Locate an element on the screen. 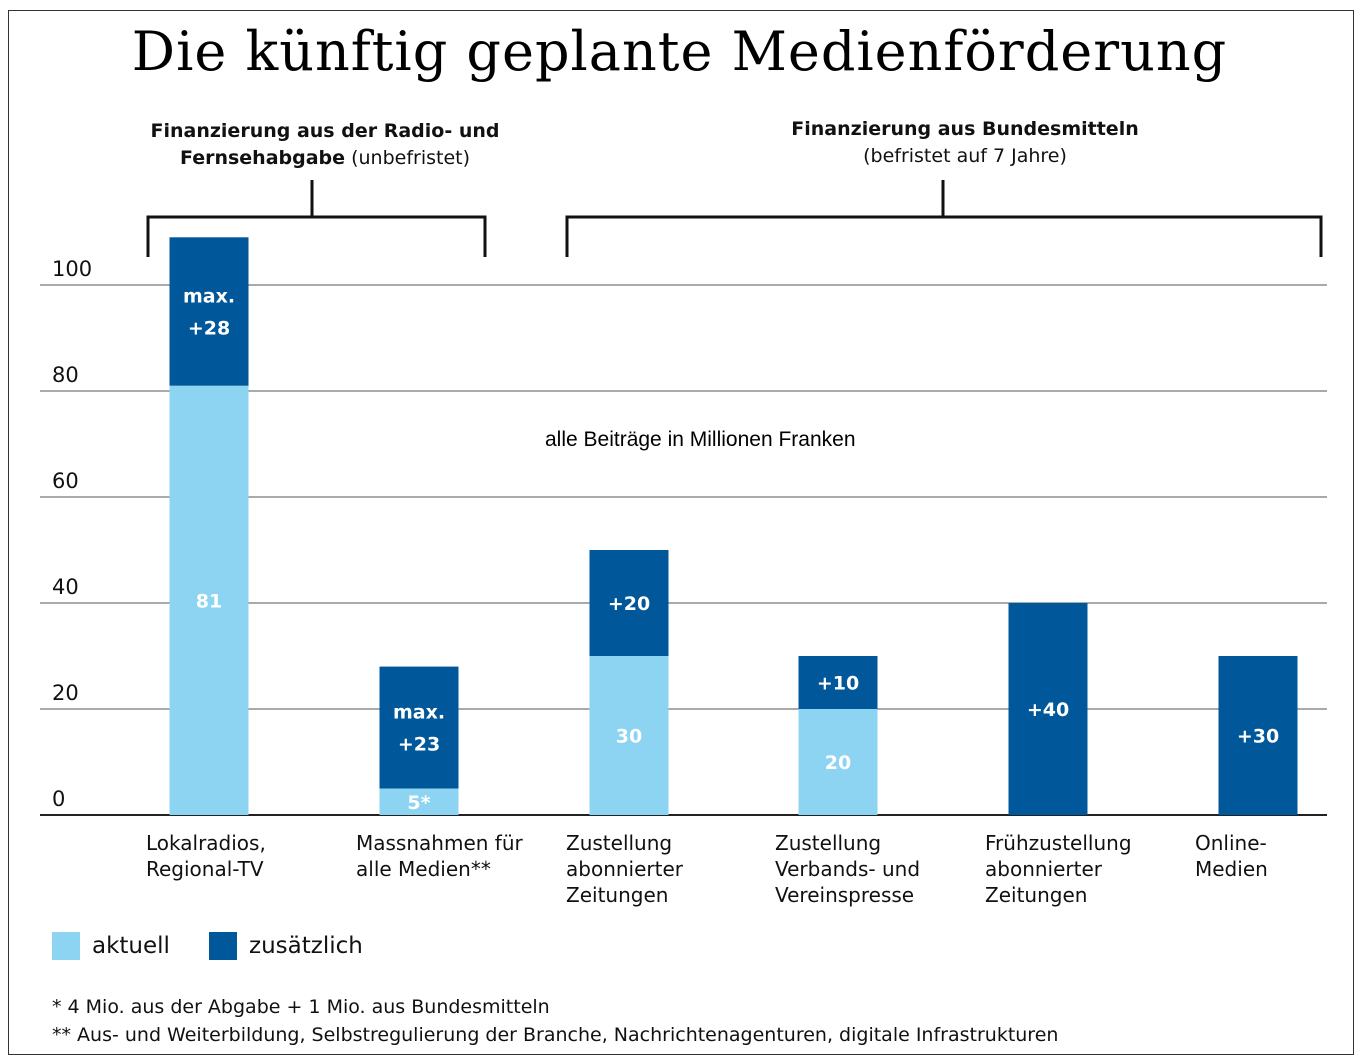  bar-value-label: 81 is located at coordinates (209, 601).